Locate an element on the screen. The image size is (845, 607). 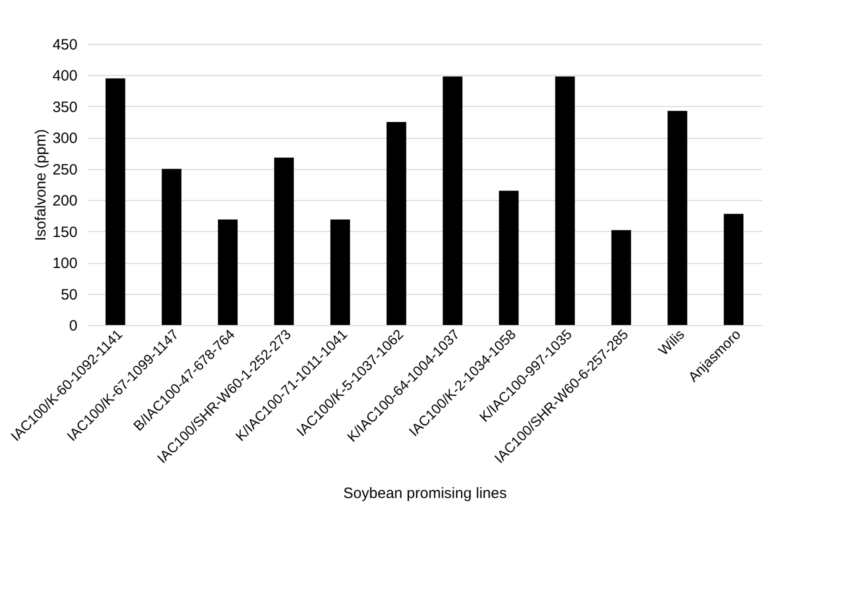
y-tick-label: 50 is located at coordinates (69, 295).